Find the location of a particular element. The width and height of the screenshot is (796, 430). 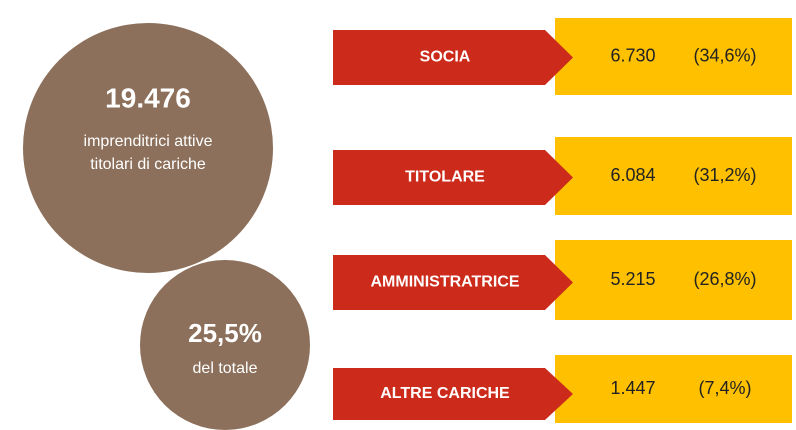

row-percent: (31,2%) is located at coordinates (724, 175).